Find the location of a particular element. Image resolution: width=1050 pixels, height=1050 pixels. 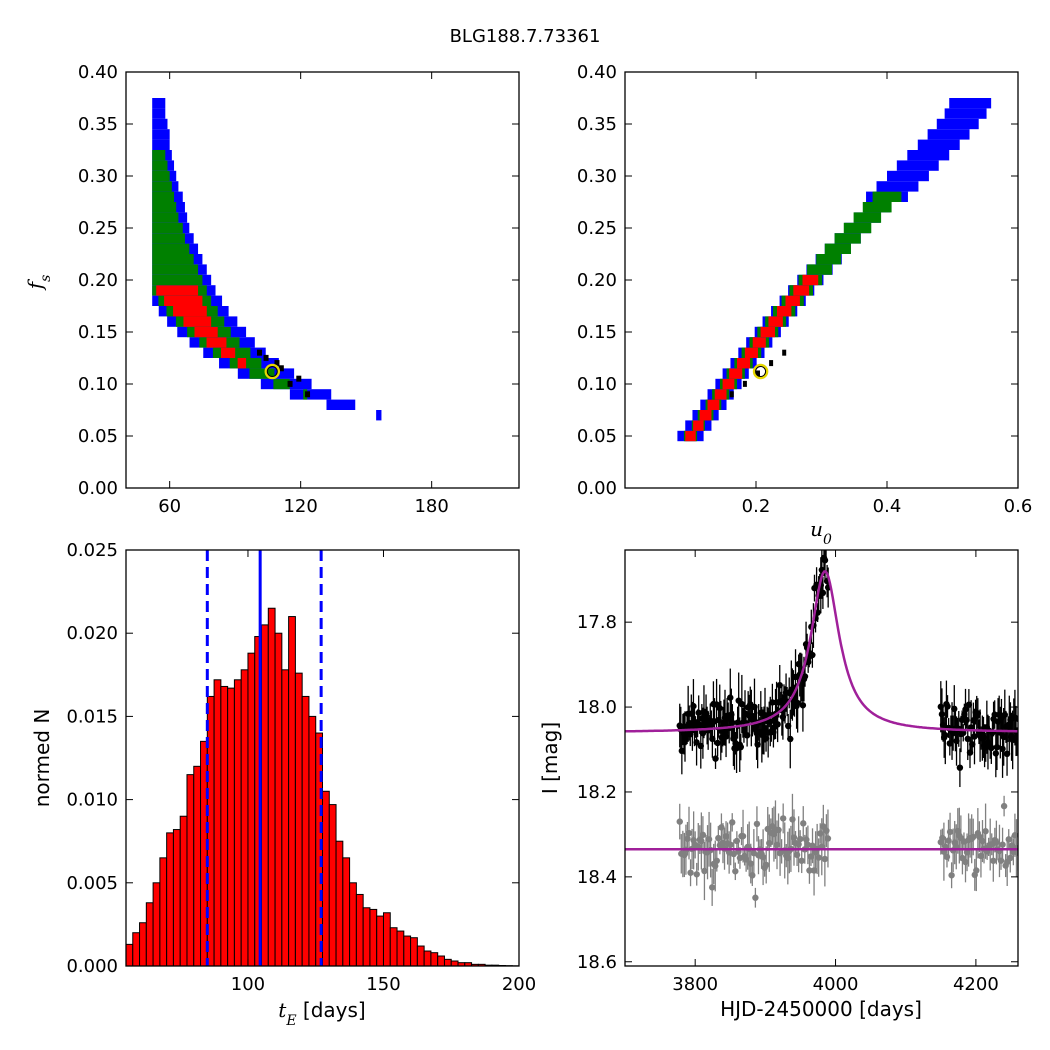

x-tick-label: 150 is located at coordinates (383, 984).